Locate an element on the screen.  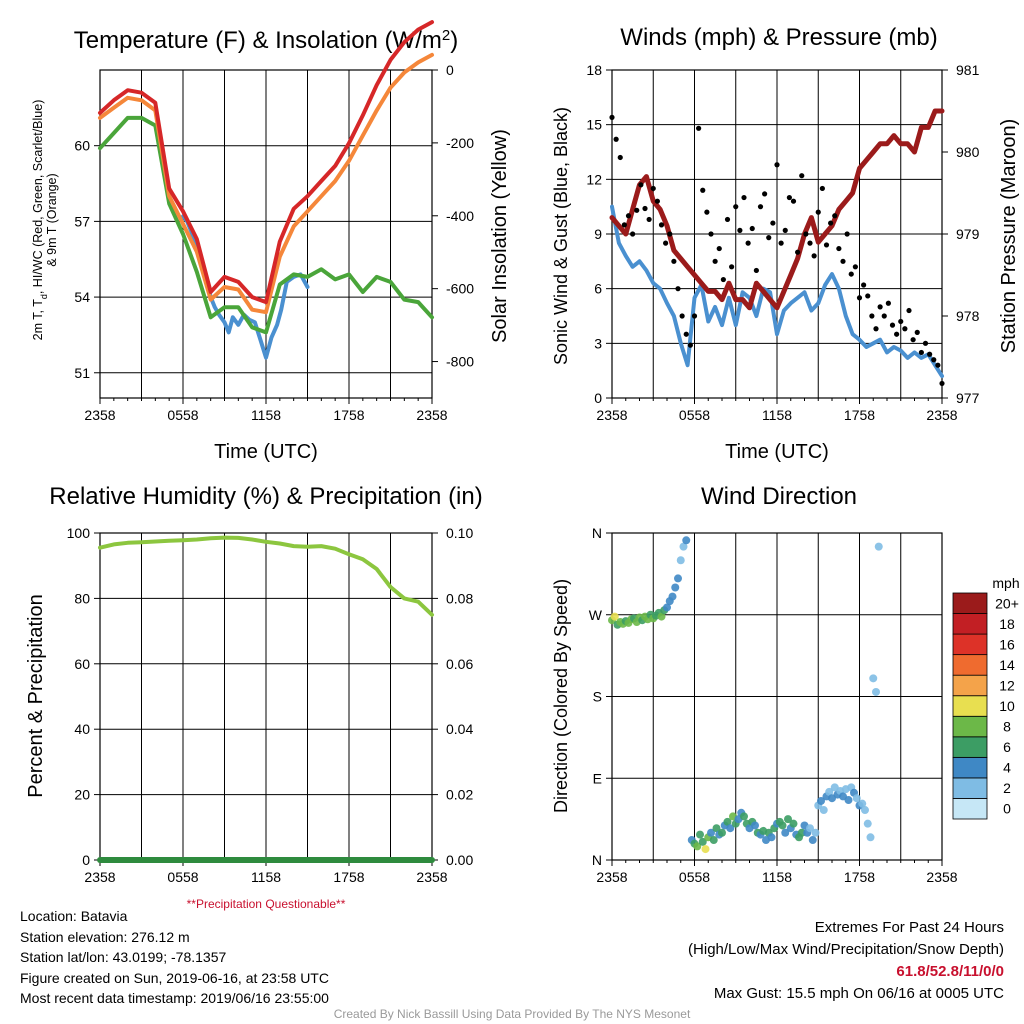
winds-xtick-label: 1758 is located at coordinates (859, 415).